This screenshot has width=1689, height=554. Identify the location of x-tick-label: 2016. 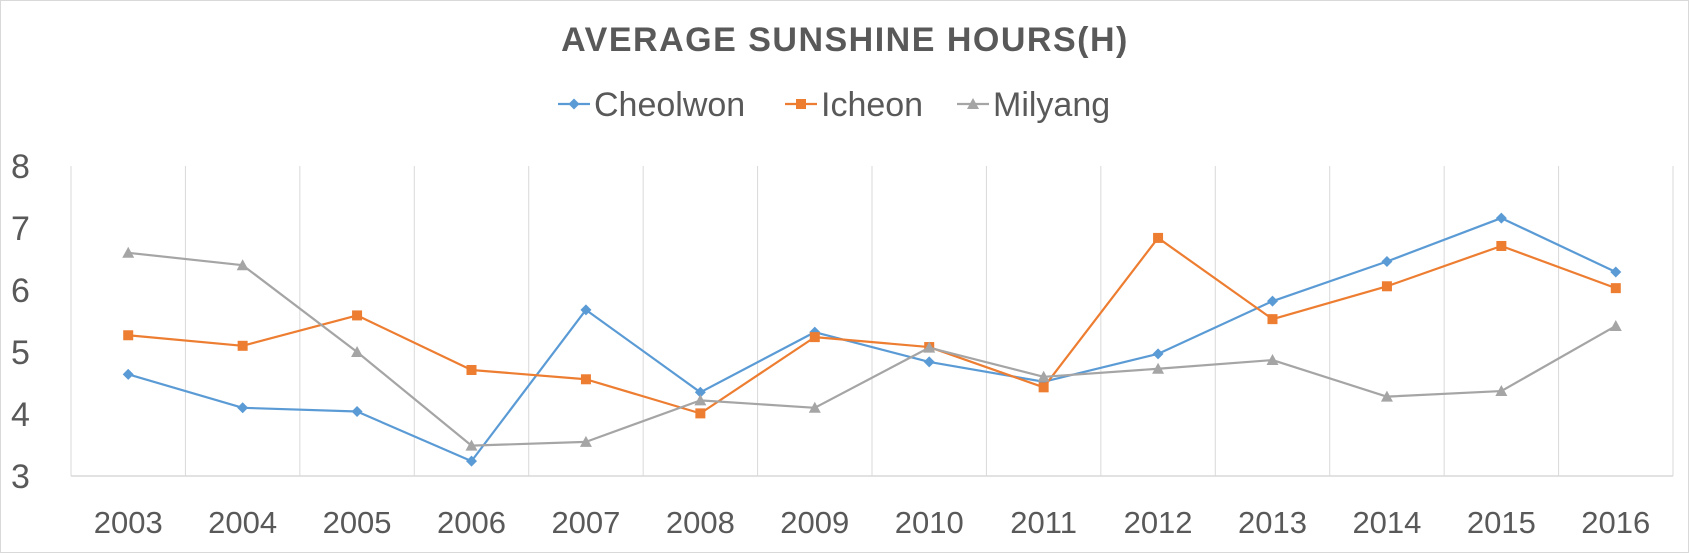
(1615, 522).